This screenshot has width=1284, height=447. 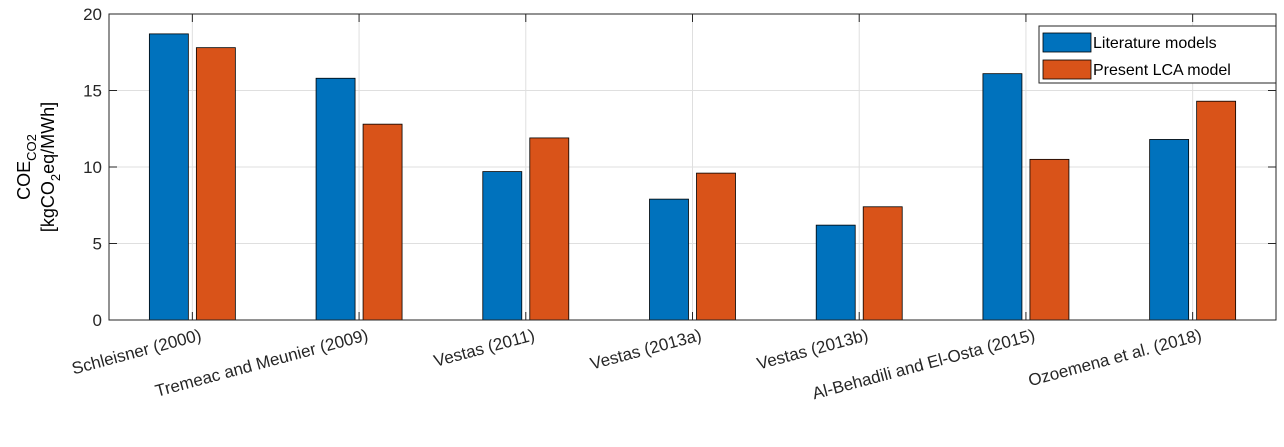 I want to click on y-axis-label-line2: [kgCO2eq/MWh], so click(x=50, y=167).